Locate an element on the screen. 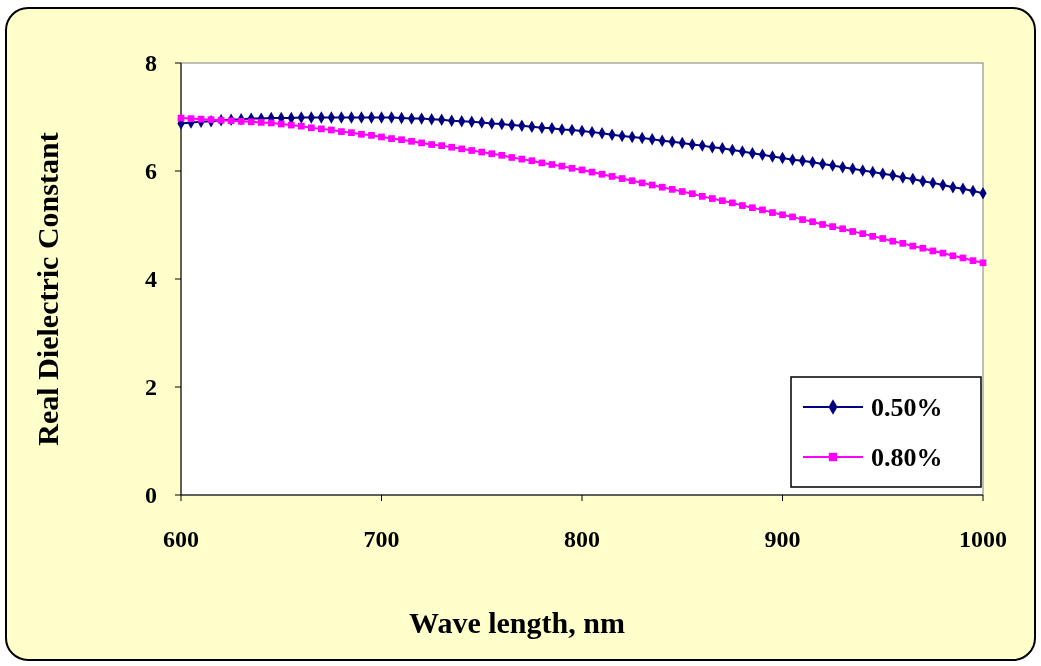 Image resolution: width=1041 pixels, height=666 pixels. x-tick-label: 1000 is located at coordinates (983, 539).